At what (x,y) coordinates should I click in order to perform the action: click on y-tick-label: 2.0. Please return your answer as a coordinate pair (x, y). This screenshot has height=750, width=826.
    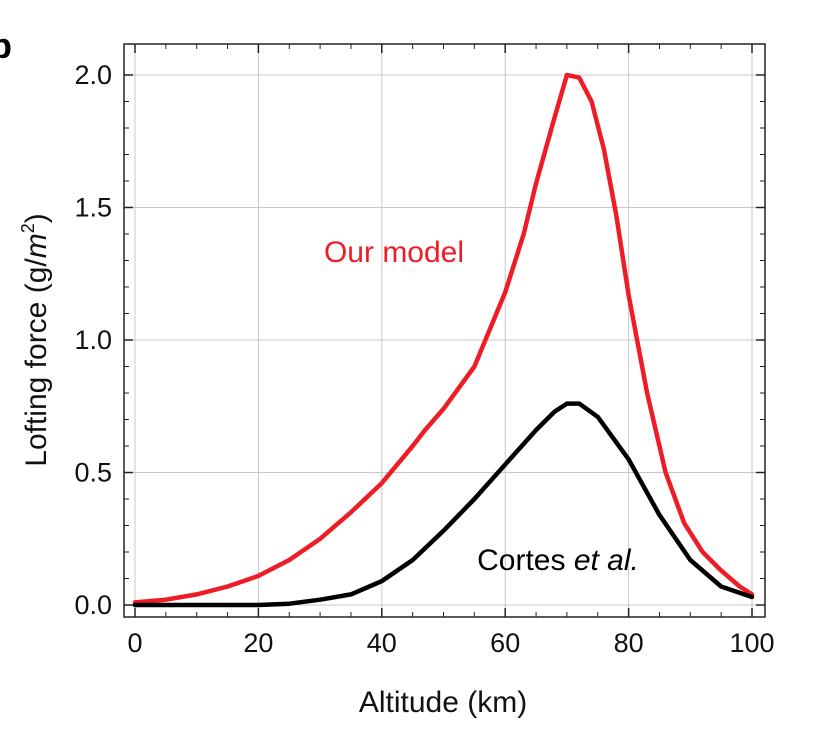
    Looking at the image, I should click on (93, 75).